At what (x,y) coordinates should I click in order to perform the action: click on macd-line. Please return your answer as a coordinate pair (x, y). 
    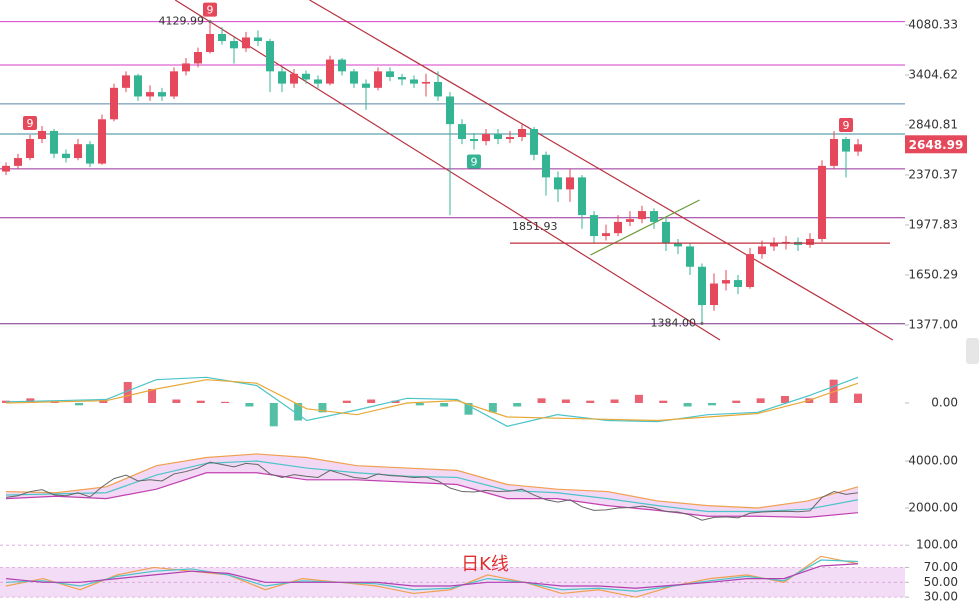
    Looking at the image, I should click on (432, 401).